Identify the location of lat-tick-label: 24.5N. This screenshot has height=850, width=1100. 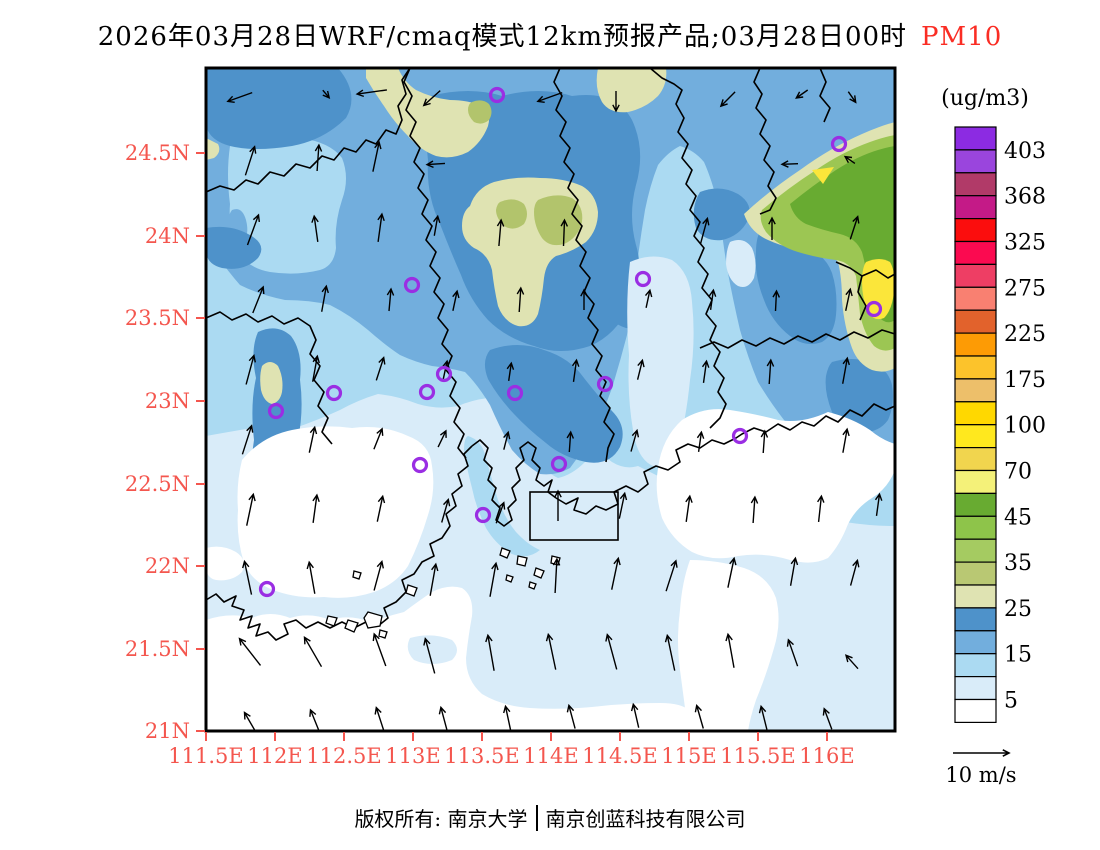
(157, 153).